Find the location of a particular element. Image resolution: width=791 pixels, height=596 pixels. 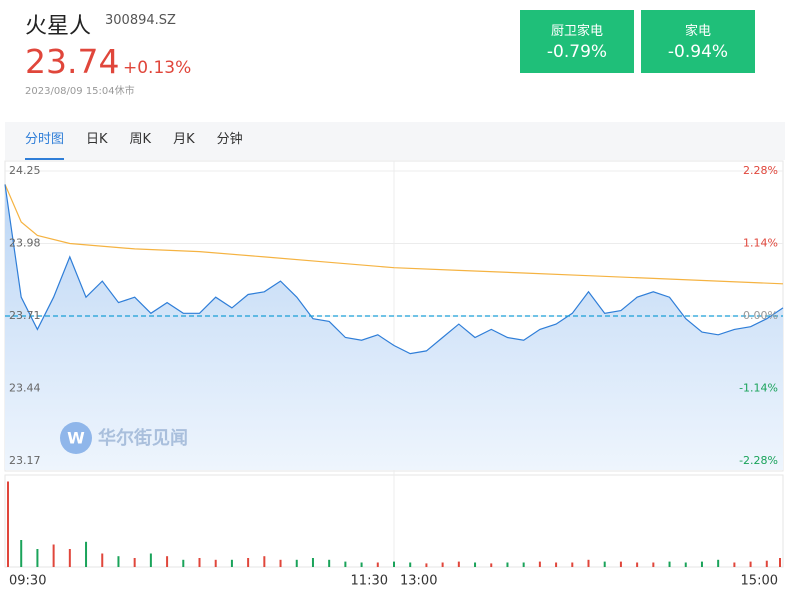

tab: 月K is located at coordinates (184, 139).